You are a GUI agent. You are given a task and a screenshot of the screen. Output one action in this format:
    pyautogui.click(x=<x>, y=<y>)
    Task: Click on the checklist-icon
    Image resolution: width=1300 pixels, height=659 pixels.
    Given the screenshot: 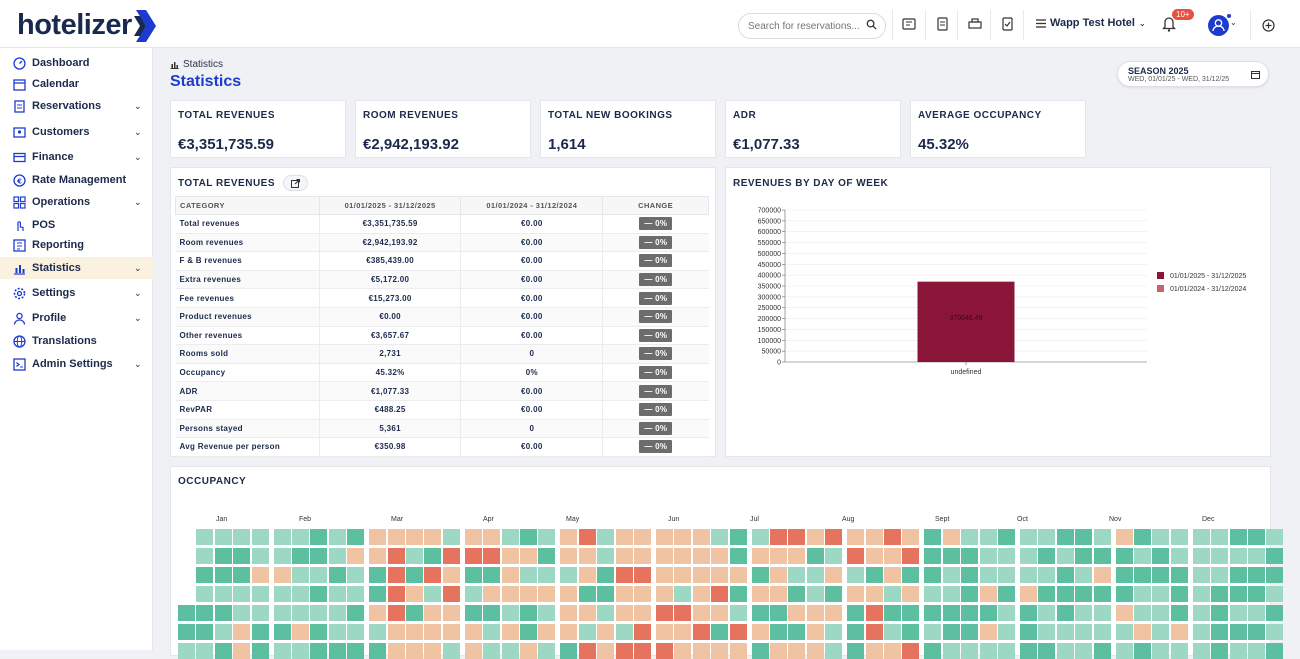 What is the action you would take?
    pyautogui.click(x=1007, y=24)
    